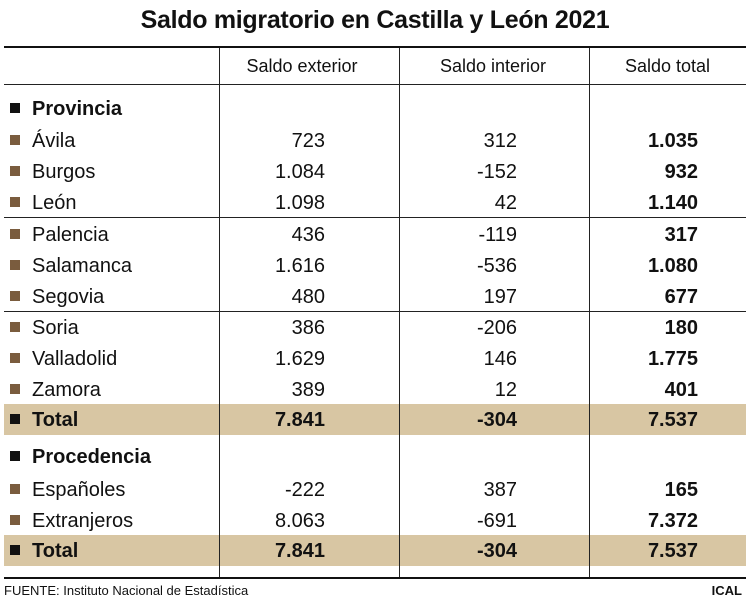  What do you see at coordinates (505, 203) in the screenshot?
I see `cell-saldo-interior: 42` at bounding box center [505, 203].